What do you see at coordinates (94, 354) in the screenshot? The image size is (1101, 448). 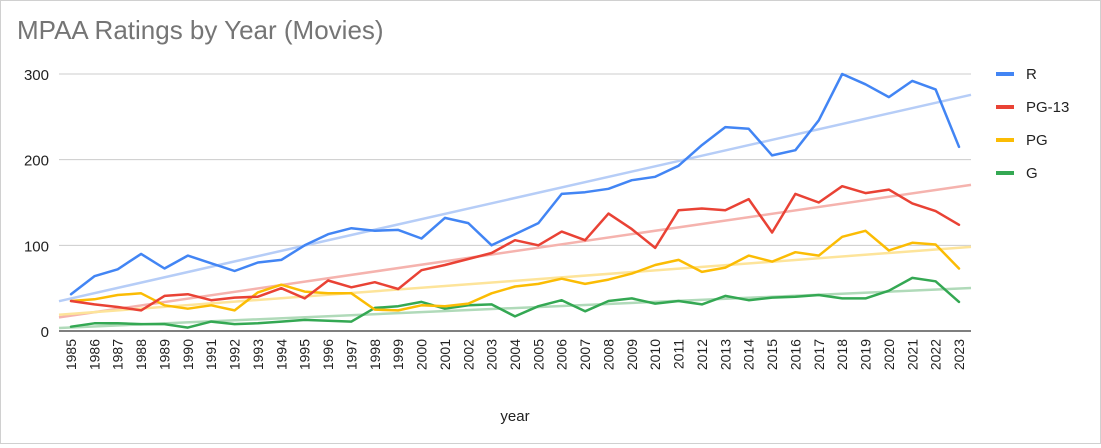 I see `x-tick-label-1986: 1986` at bounding box center [94, 354].